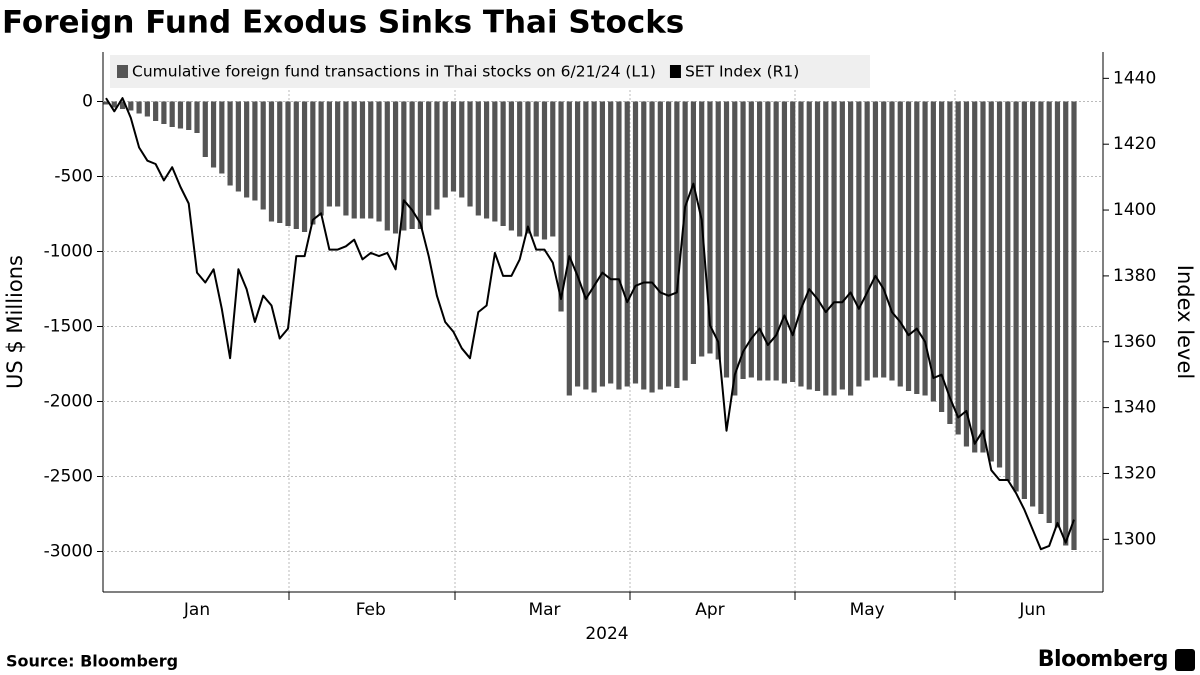  What do you see at coordinates (1134, 210) in the screenshot?
I see `y2-tick-label: 1400` at bounding box center [1134, 210].